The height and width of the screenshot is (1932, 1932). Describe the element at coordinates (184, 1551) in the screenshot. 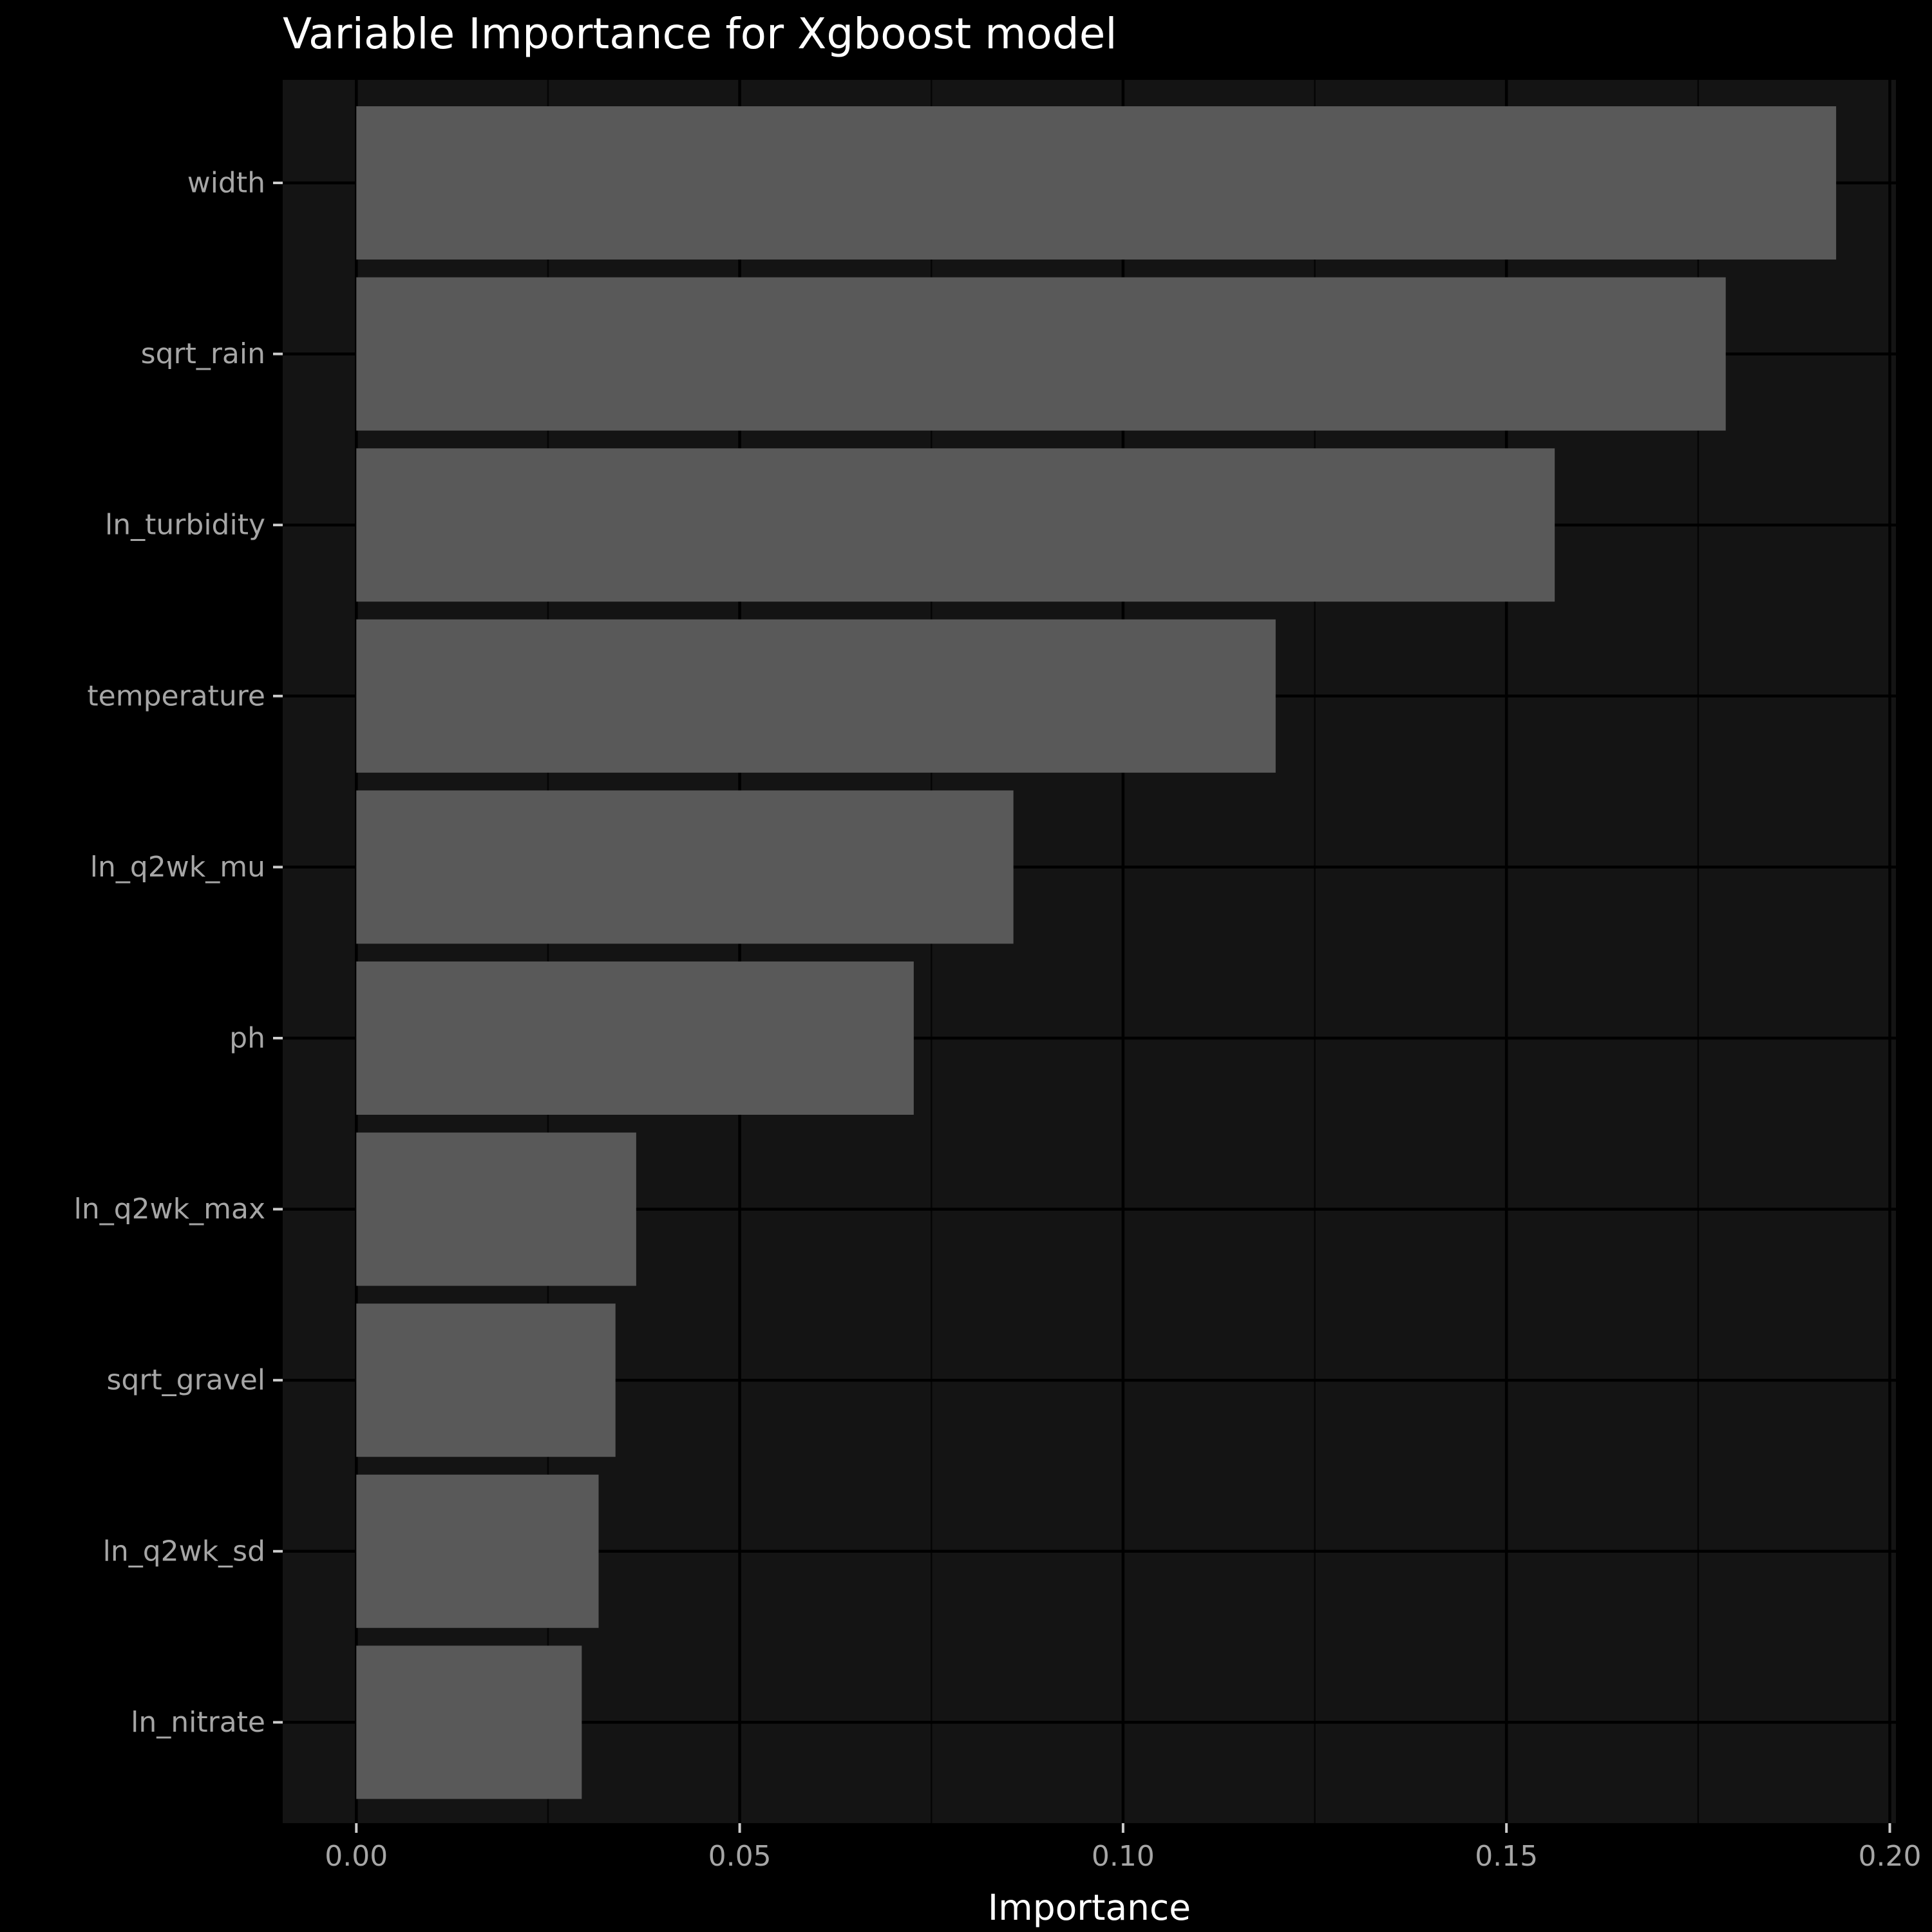

I see `y-tick-label: ln_q2wk_sd` at that location.